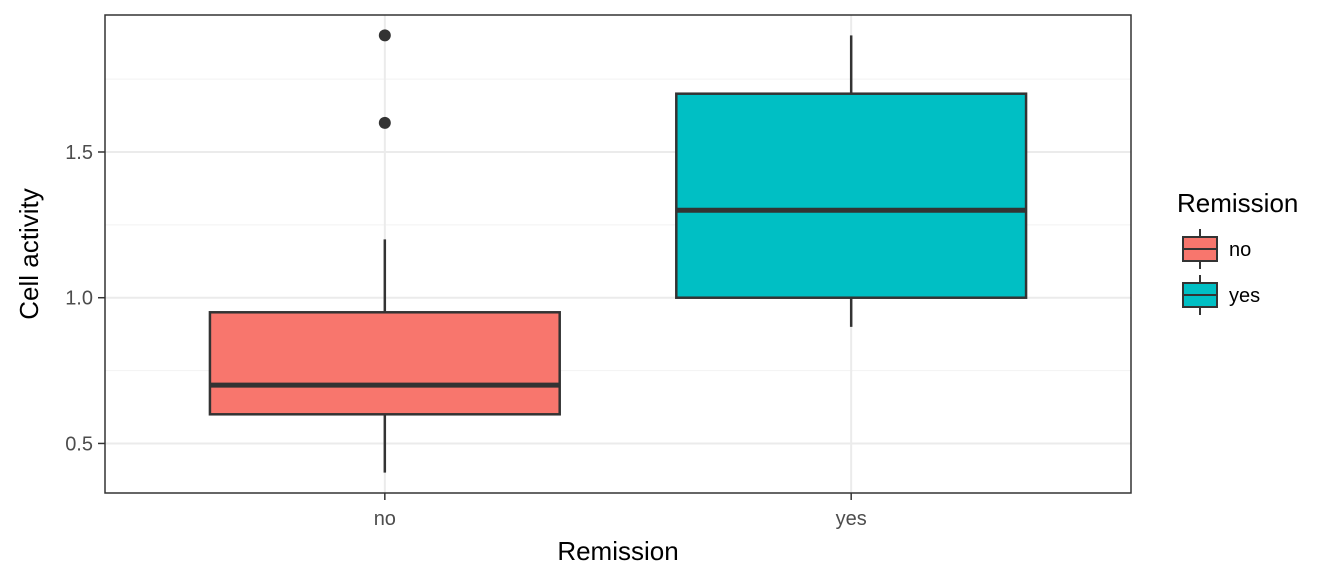  What do you see at coordinates (385, 519) in the screenshot?
I see `x-tick-label: no` at bounding box center [385, 519].